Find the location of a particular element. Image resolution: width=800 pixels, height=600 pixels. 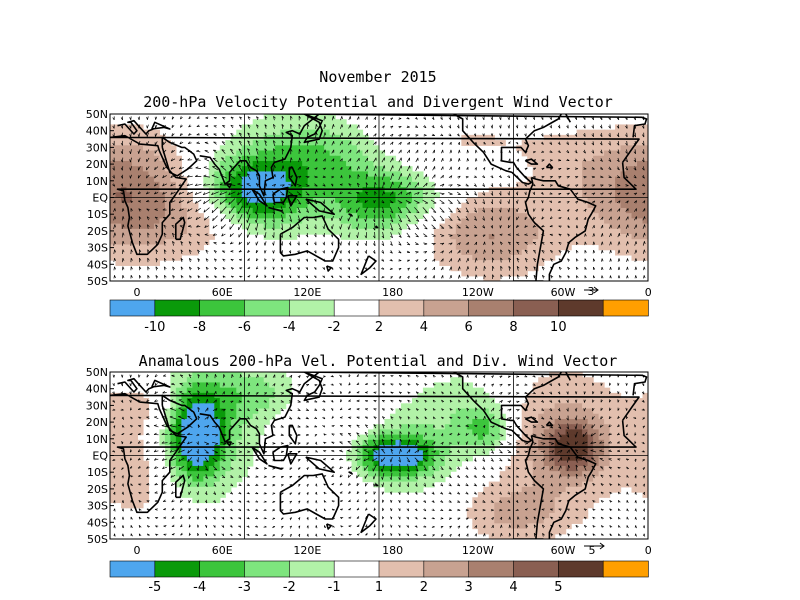

panel-total-x-tick-label: 180 is located at coordinates (392, 292).